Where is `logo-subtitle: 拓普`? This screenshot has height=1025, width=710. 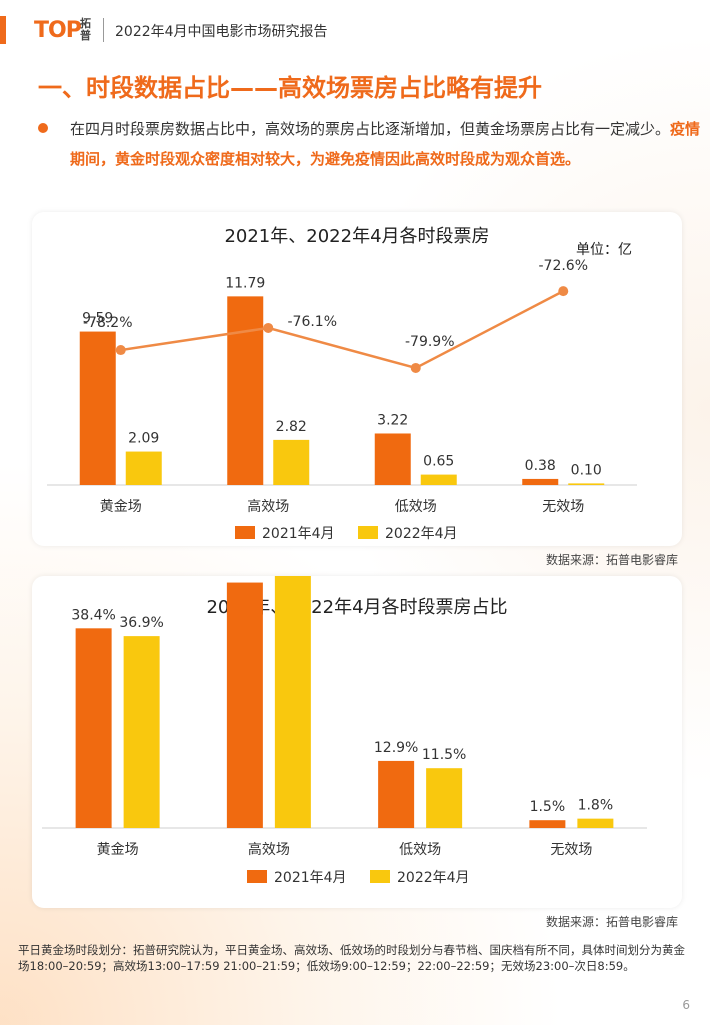
logo-subtitle: 拓普 is located at coordinates (85, 29).